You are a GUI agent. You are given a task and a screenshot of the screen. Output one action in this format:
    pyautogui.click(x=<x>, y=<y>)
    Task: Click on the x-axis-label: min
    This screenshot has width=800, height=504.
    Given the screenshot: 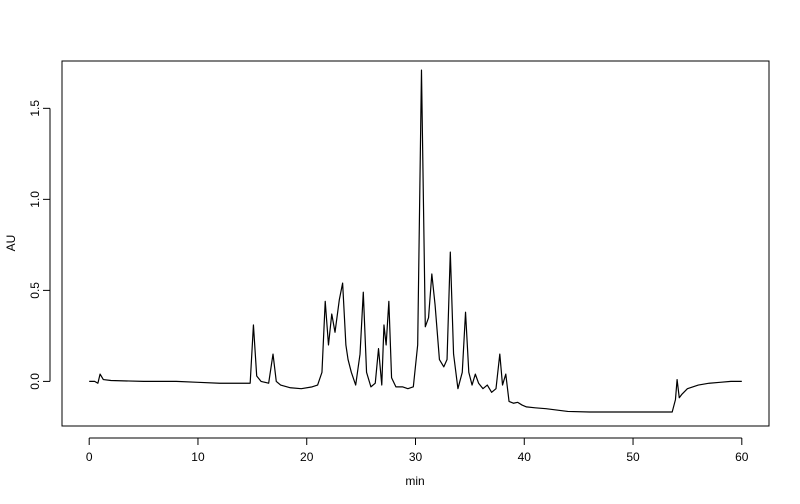 What is the action you would take?
    pyautogui.click(x=414, y=481)
    